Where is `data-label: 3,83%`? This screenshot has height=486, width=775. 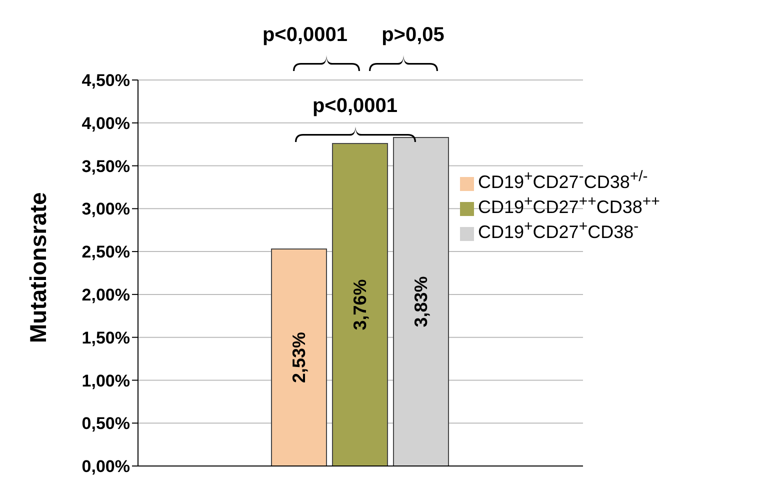 data-label: 3,83% is located at coordinates (421, 302).